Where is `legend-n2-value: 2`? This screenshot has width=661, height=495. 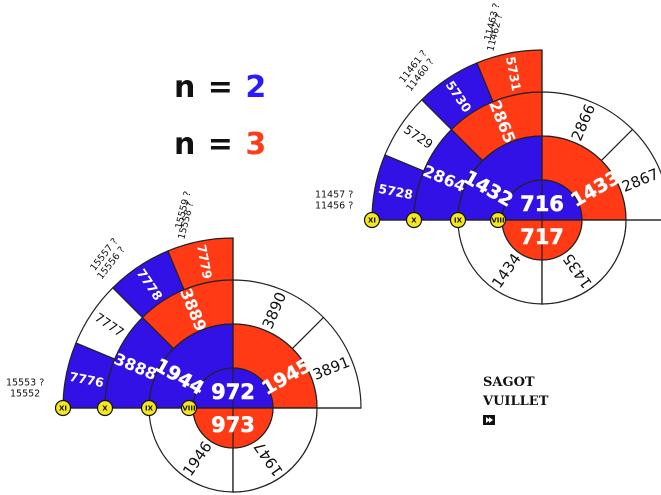 legend-n2-value: 2 is located at coordinates (256, 87).